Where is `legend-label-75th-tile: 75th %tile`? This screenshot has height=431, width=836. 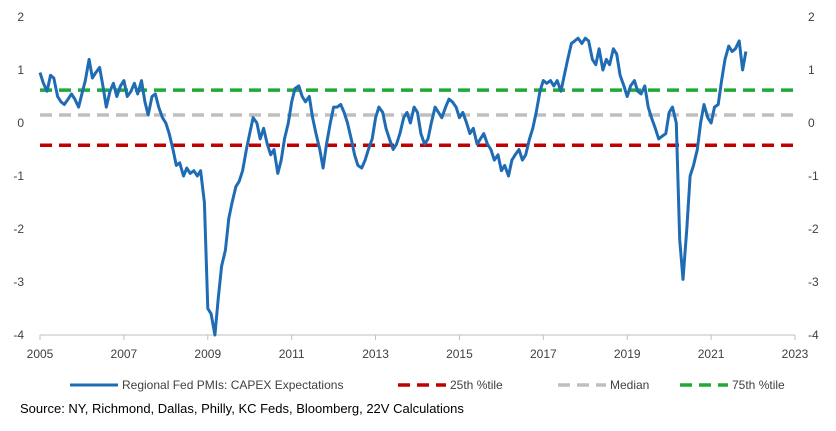 legend-label-75th-tile: 75th %tile is located at coordinates (758, 385).